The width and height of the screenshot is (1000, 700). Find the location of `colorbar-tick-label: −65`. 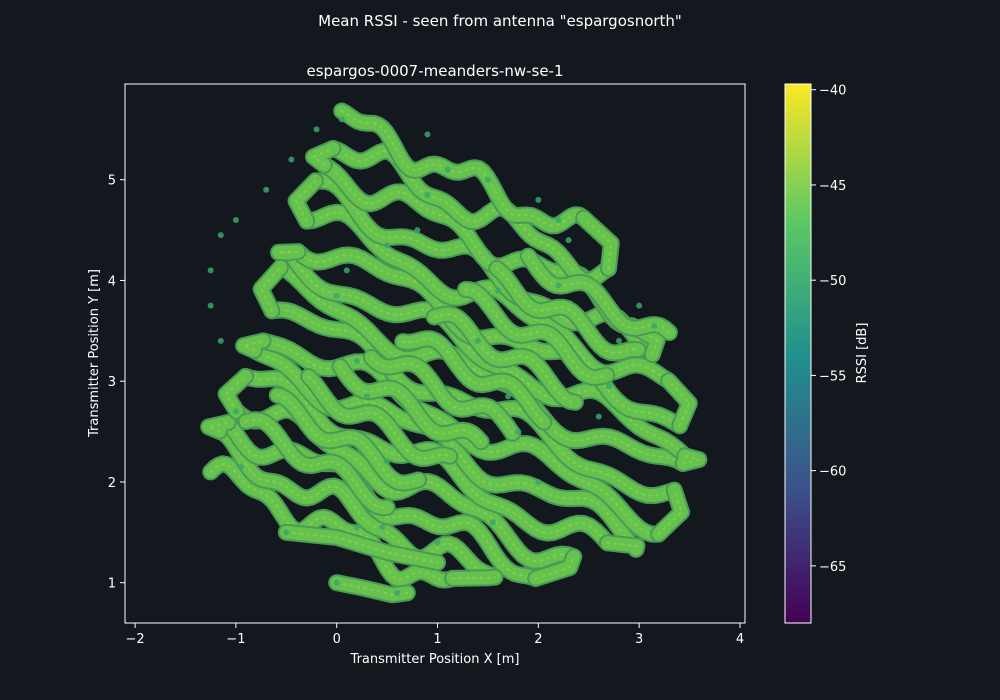

colorbar-tick-label: −65 is located at coordinates (832, 567).